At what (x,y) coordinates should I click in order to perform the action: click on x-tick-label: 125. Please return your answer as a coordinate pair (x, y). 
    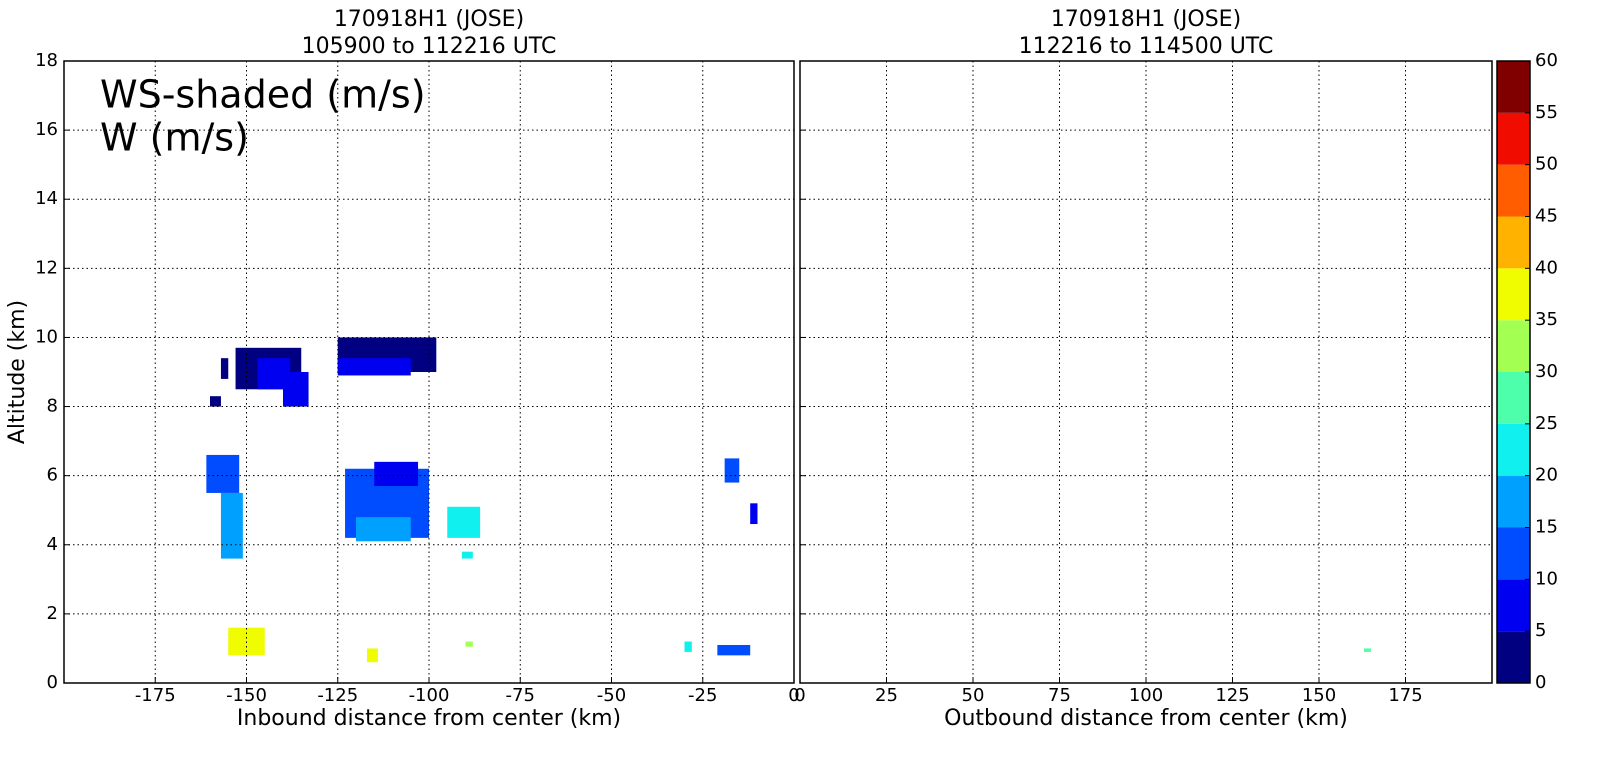
    Looking at the image, I should click on (1232, 695).